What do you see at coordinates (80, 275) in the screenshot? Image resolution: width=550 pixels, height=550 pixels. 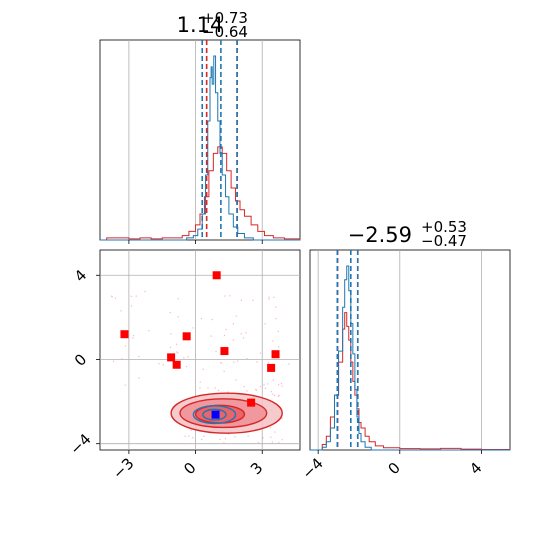 I see `param2-y-tick-label-2: 4` at bounding box center [80, 275].